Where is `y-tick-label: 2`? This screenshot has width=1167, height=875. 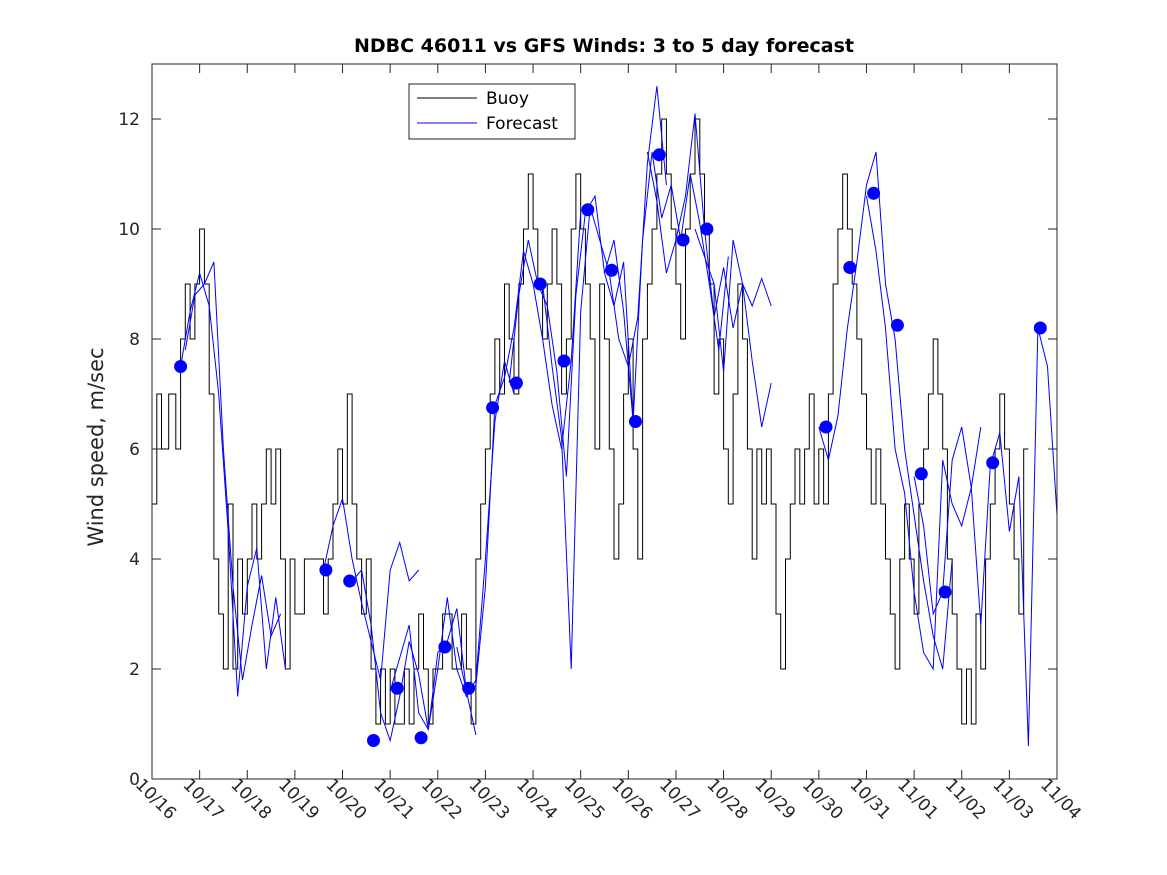
y-tick-label: 2 is located at coordinates (134, 670).